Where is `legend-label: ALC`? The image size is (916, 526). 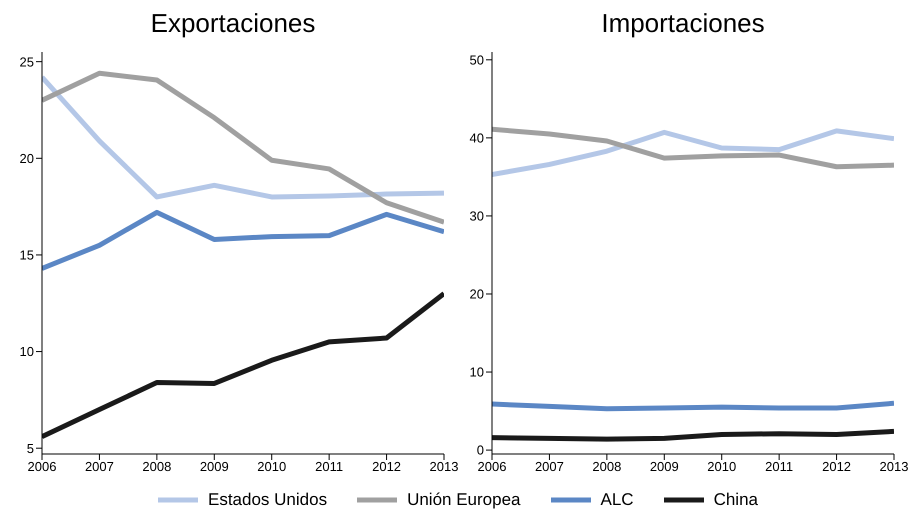
legend-label: ALC is located at coordinates (617, 500).